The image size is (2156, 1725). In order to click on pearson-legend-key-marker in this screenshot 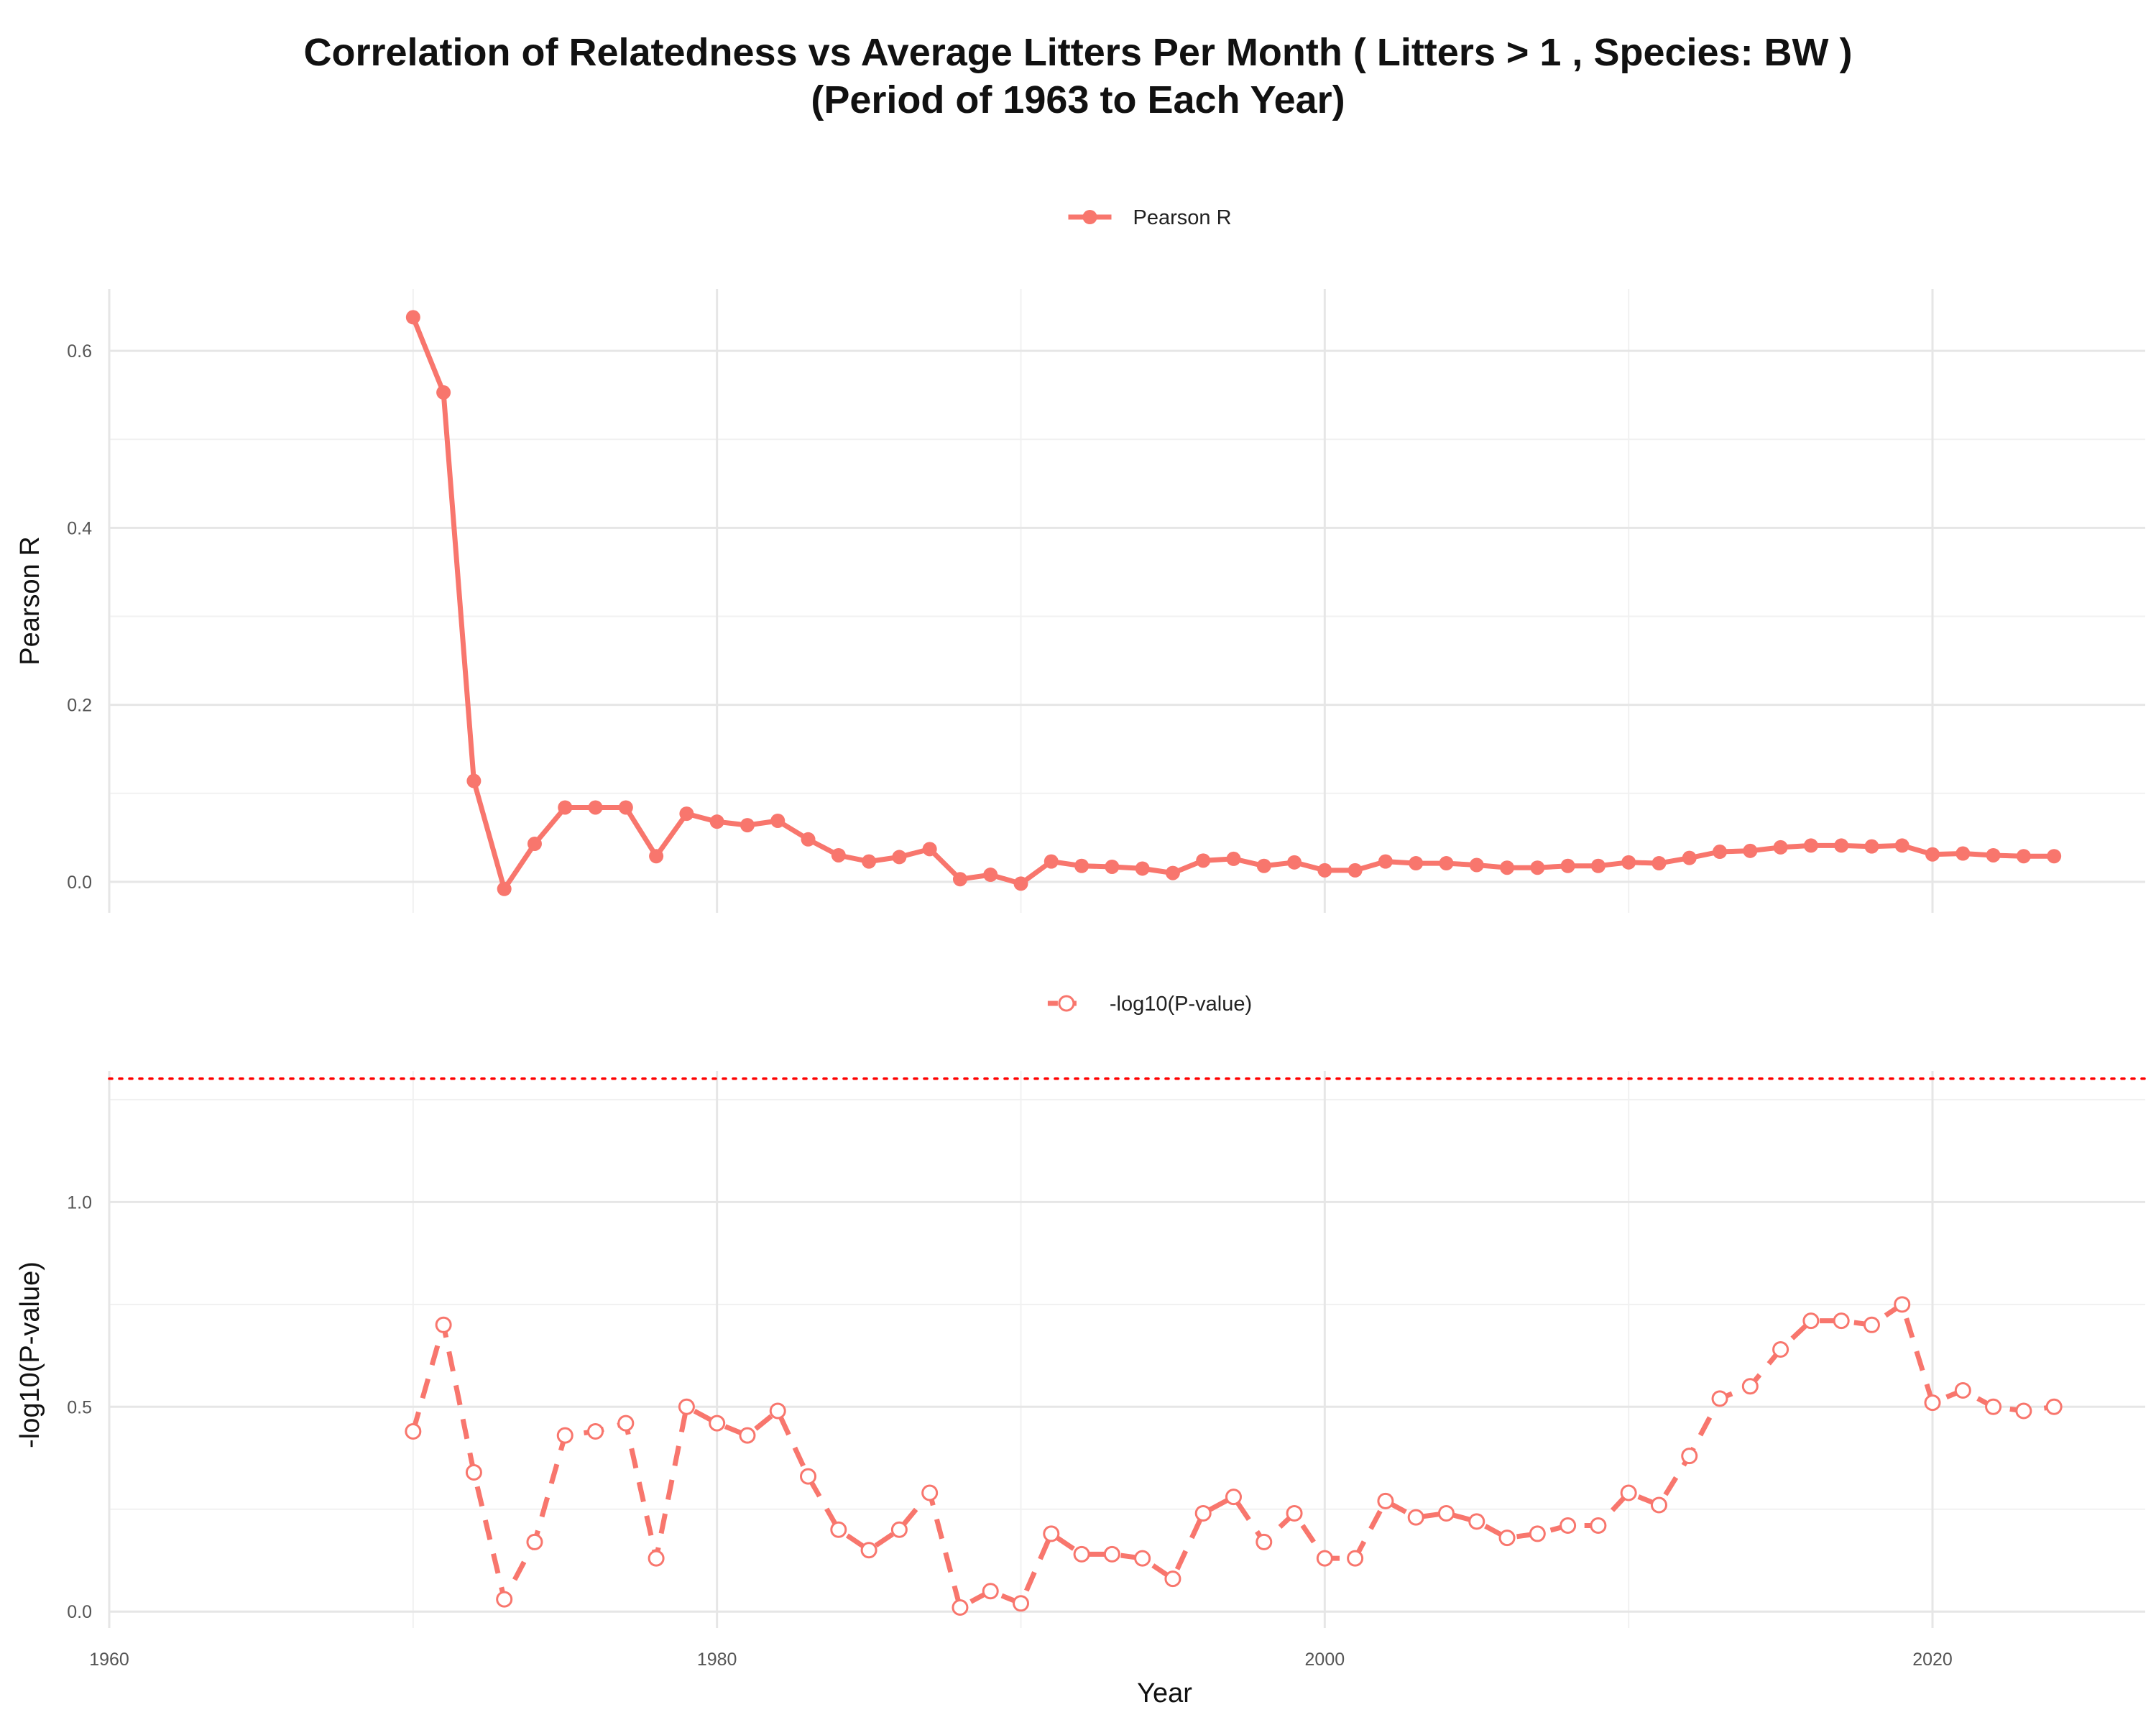, I will do `click(1089, 217)`.